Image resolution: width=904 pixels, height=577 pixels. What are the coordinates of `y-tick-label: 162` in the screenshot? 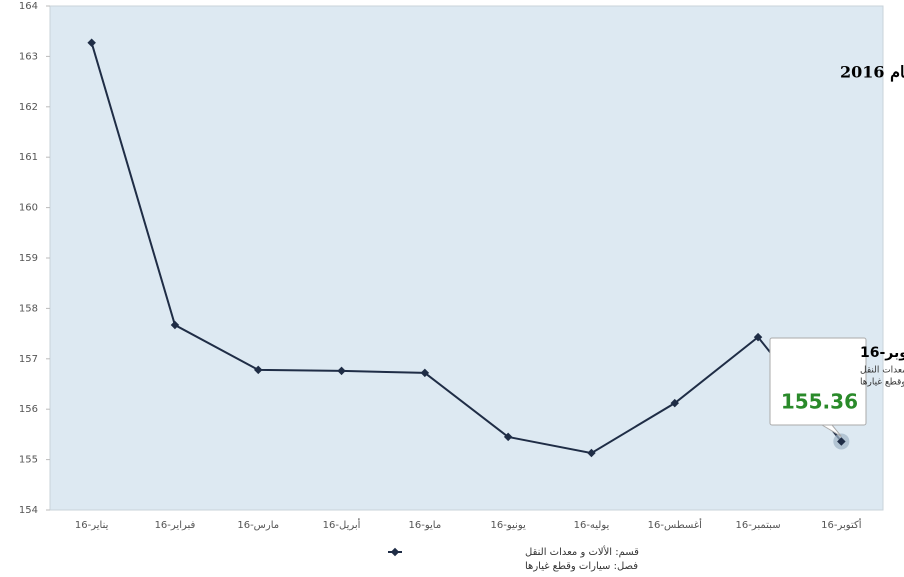 It's located at (28, 107).